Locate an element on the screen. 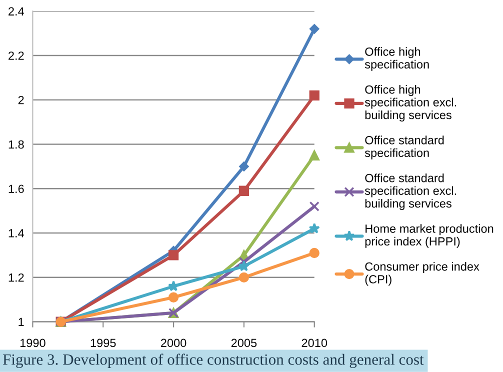 This screenshot has height=372, width=503. x-tick-label: 1990 is located at coordinates (33, 343).